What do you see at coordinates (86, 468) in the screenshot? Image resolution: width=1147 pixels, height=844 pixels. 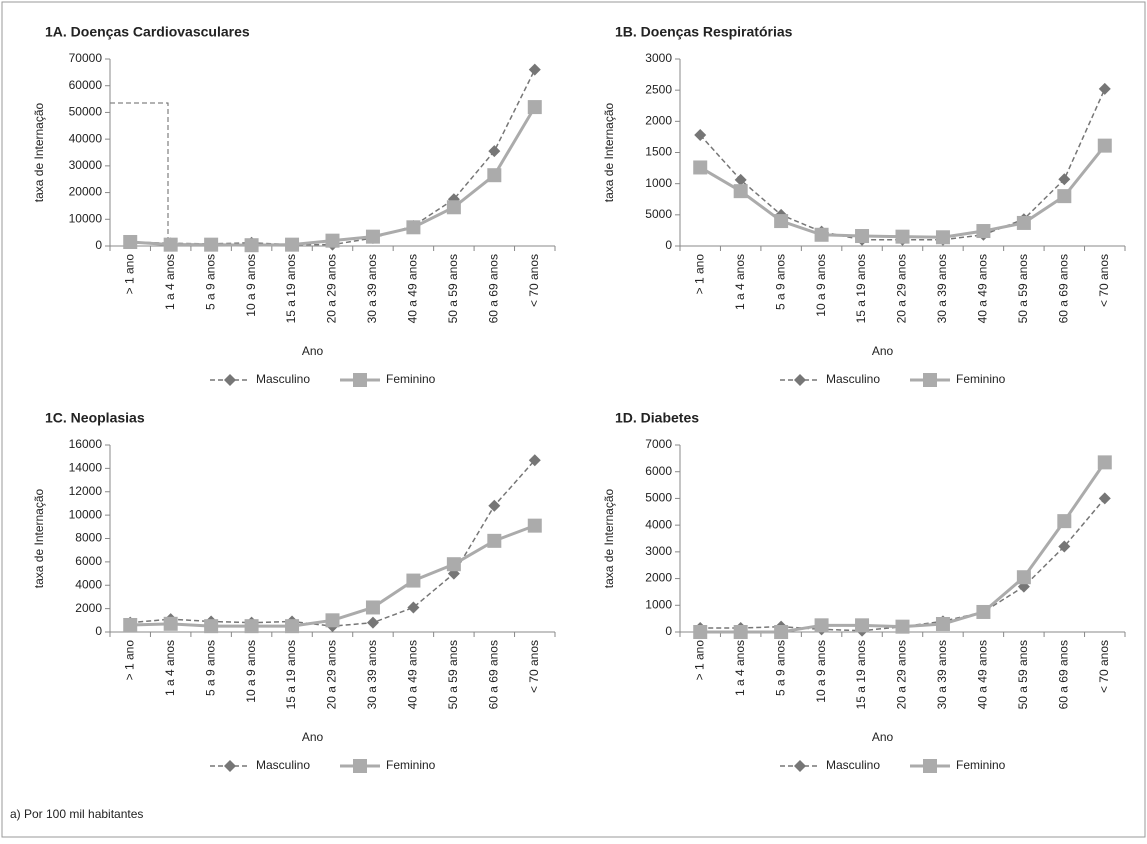 I see `y-tick-label: 14000` at bounding box center [86, 468].